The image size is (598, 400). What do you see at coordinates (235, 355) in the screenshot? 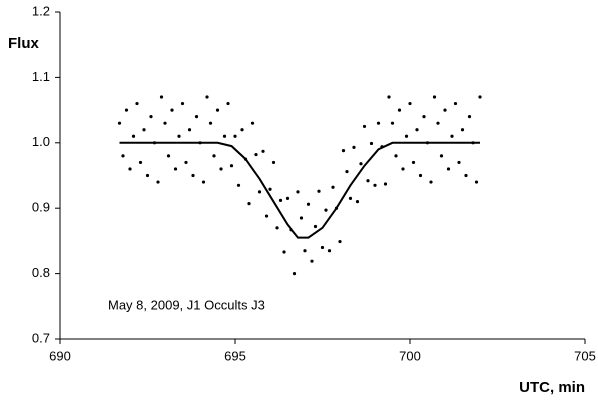
I see `x-tick-label: 695` at bounding box center [235, 355].